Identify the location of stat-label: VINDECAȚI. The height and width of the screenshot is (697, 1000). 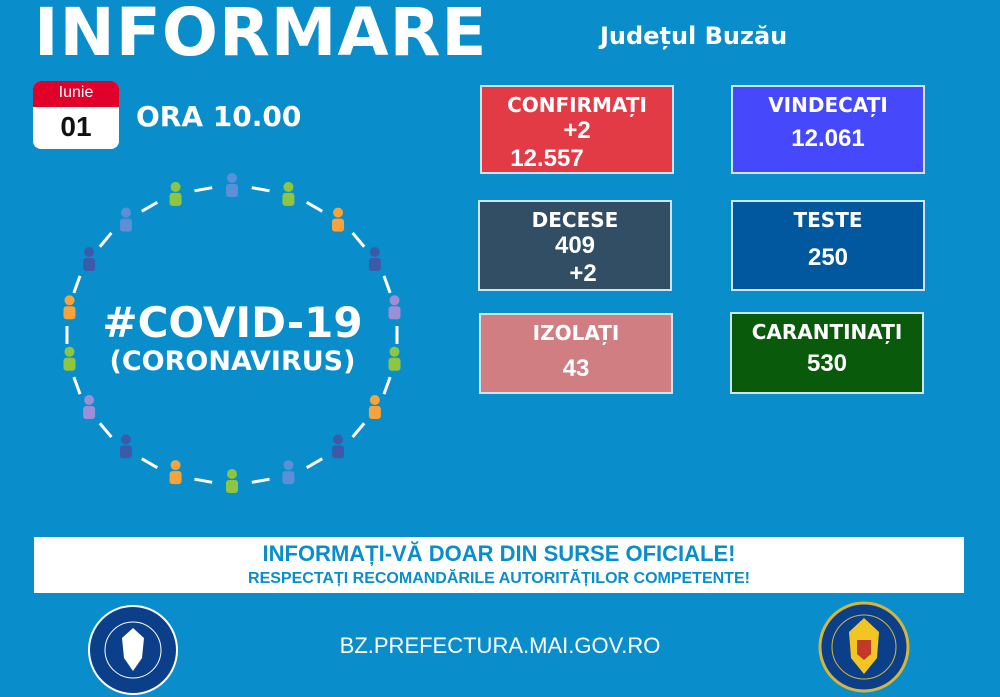
(828, 105).